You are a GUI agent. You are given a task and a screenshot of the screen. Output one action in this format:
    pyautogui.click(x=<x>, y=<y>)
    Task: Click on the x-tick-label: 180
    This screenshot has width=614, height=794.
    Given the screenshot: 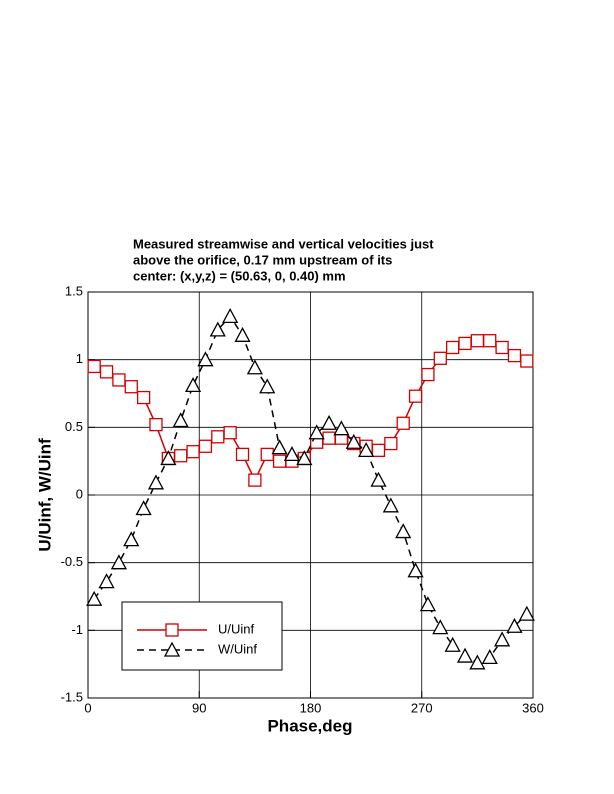 What is the action you would take?
    pyautogui.click(x=311, y=707)
    